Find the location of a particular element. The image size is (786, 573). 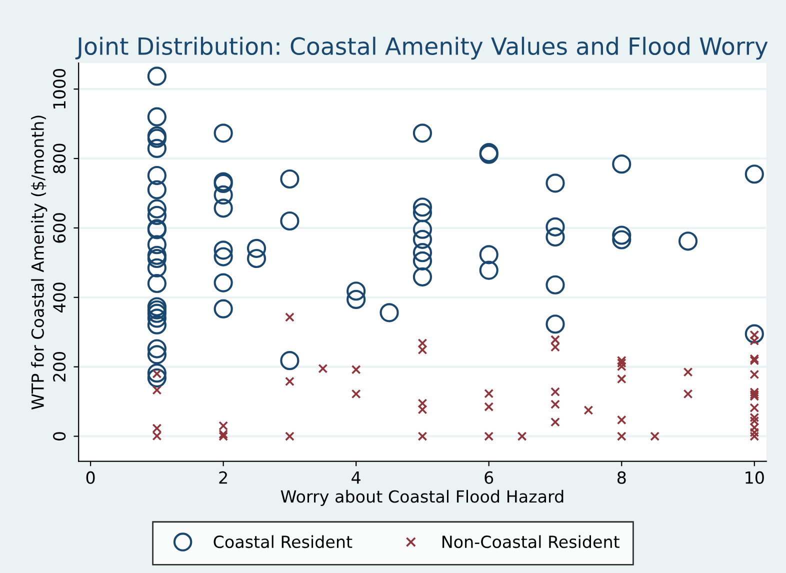

x-tick-label: 6 is located at coordinates (489, 477).